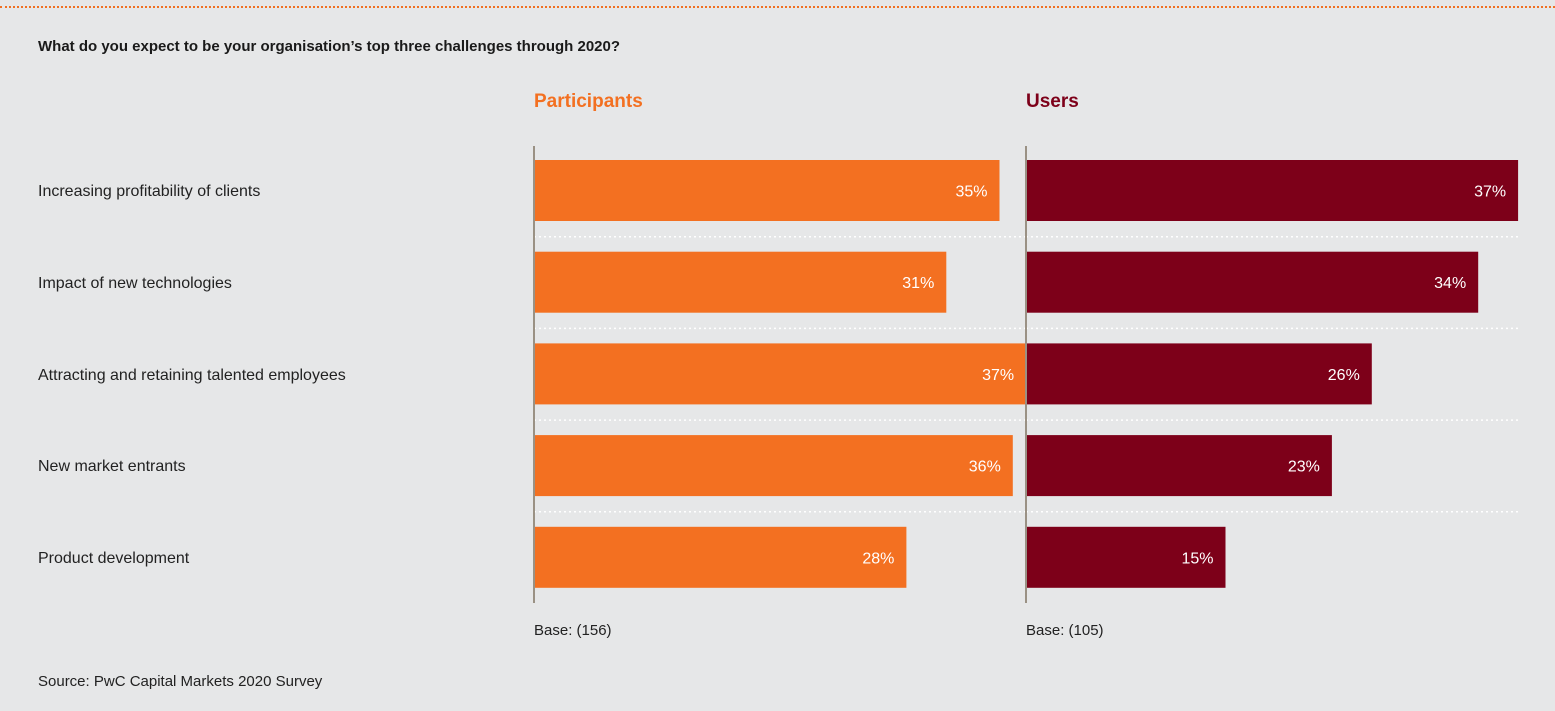 This screenshot has width=1555, height=711. I want to click on participants-bar-value-label: 31%, so click(918, 283).